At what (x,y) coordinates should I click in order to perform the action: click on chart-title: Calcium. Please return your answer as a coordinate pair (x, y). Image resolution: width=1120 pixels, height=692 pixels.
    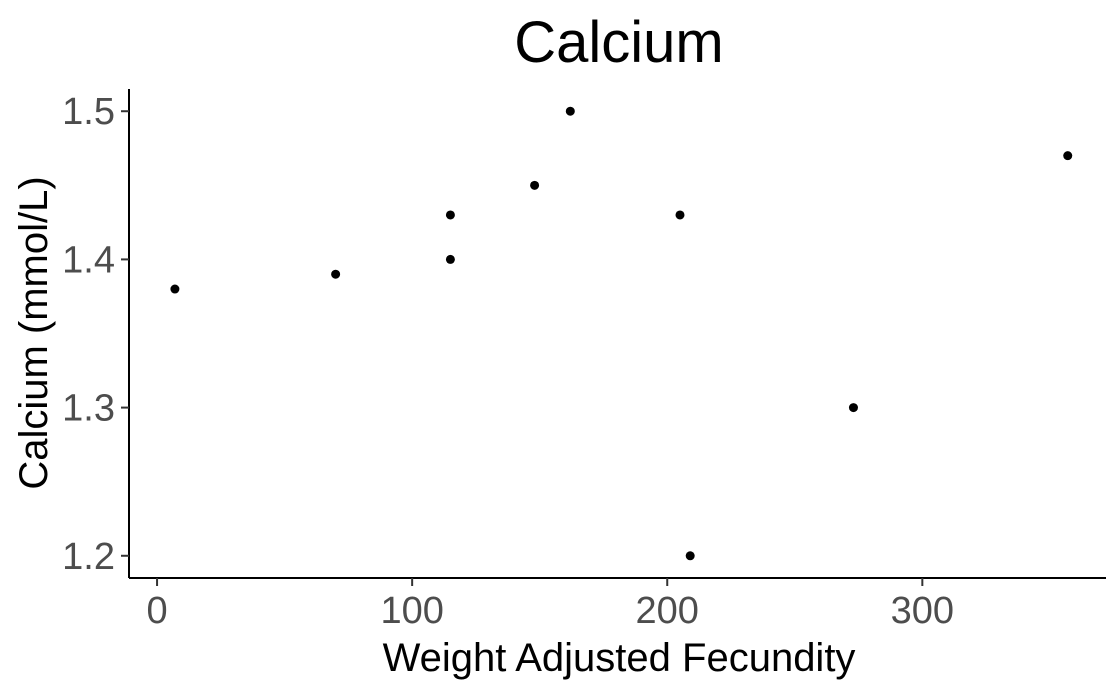
    Looking at the image, I should click on (619, 42).